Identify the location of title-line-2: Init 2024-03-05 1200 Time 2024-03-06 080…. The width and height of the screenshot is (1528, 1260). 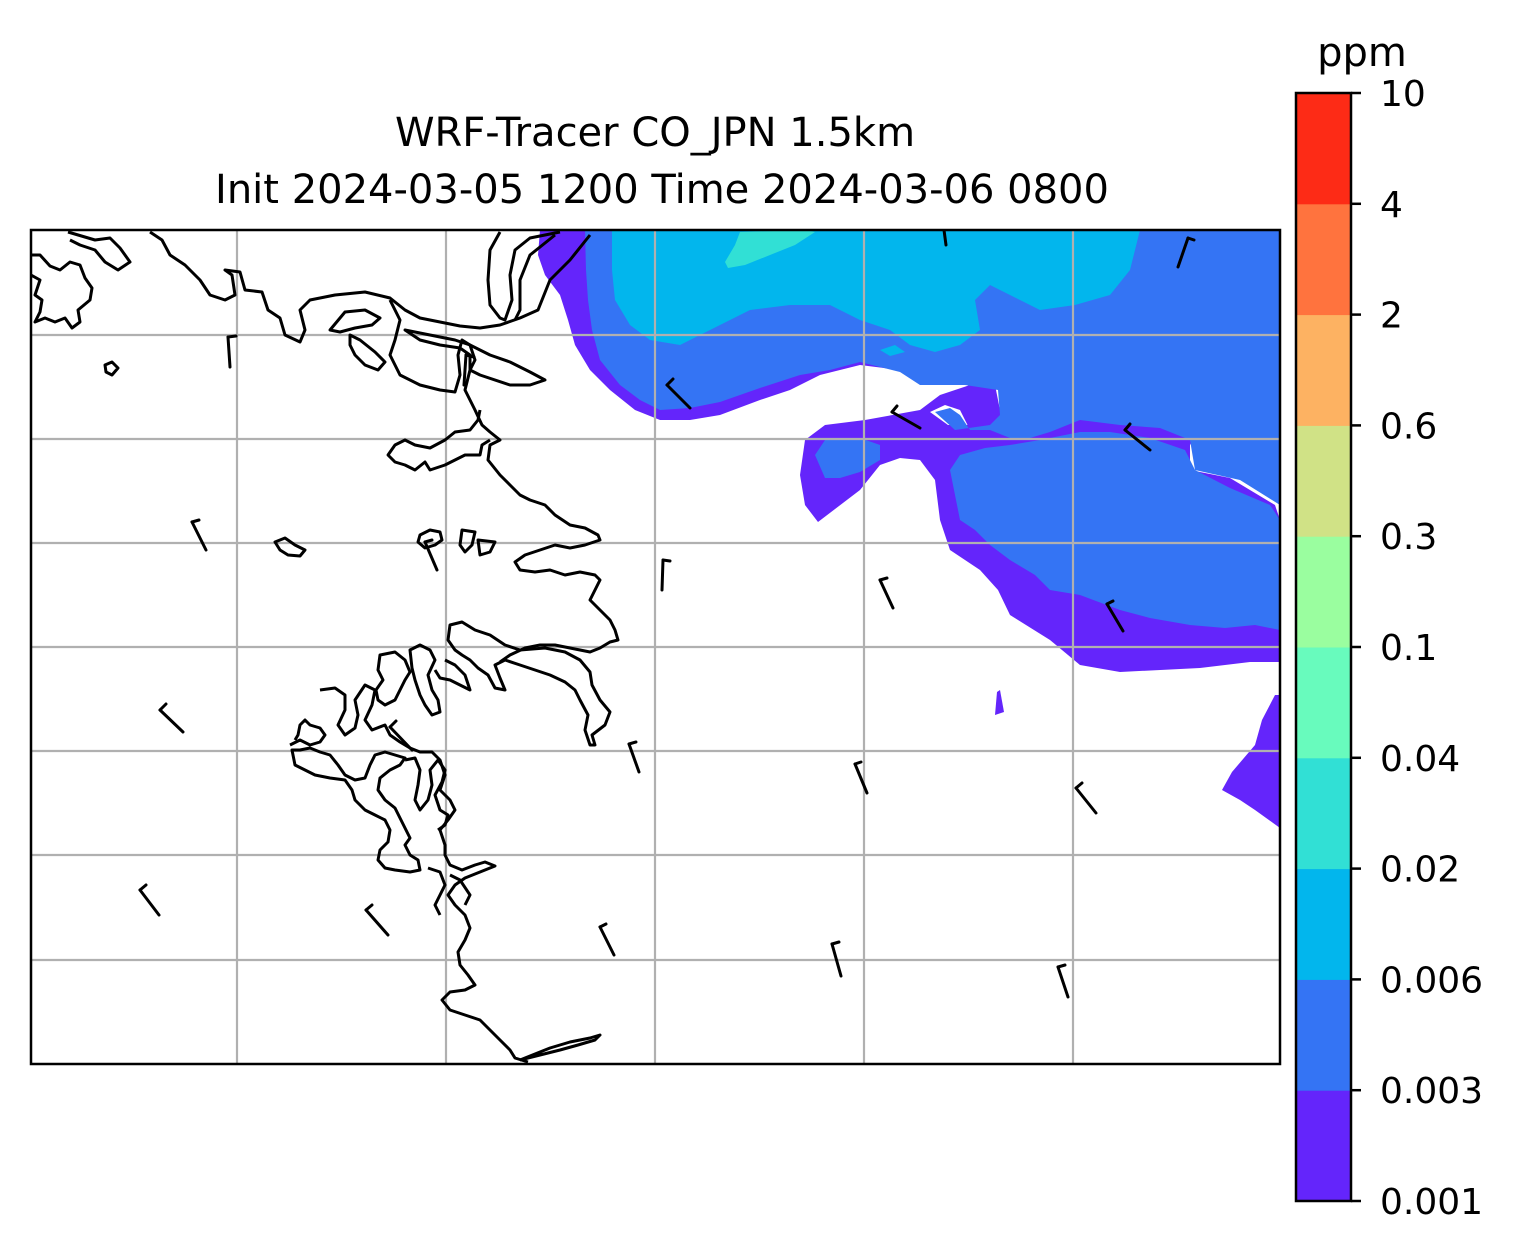
(662, 190).